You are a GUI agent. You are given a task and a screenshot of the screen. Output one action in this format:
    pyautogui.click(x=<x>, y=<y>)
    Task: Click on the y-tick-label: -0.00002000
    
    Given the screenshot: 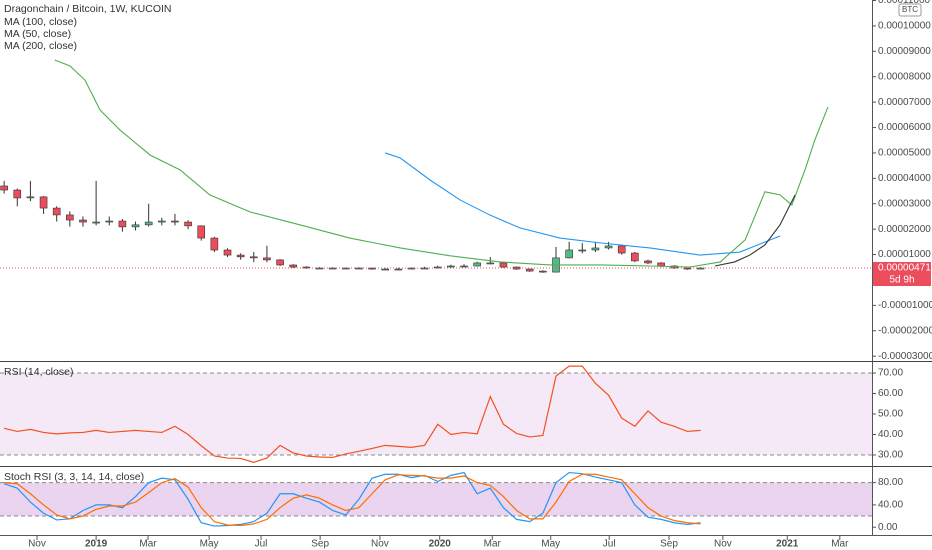 What is the action you would take?
    pyautogui.click(x=905, y=330)
    